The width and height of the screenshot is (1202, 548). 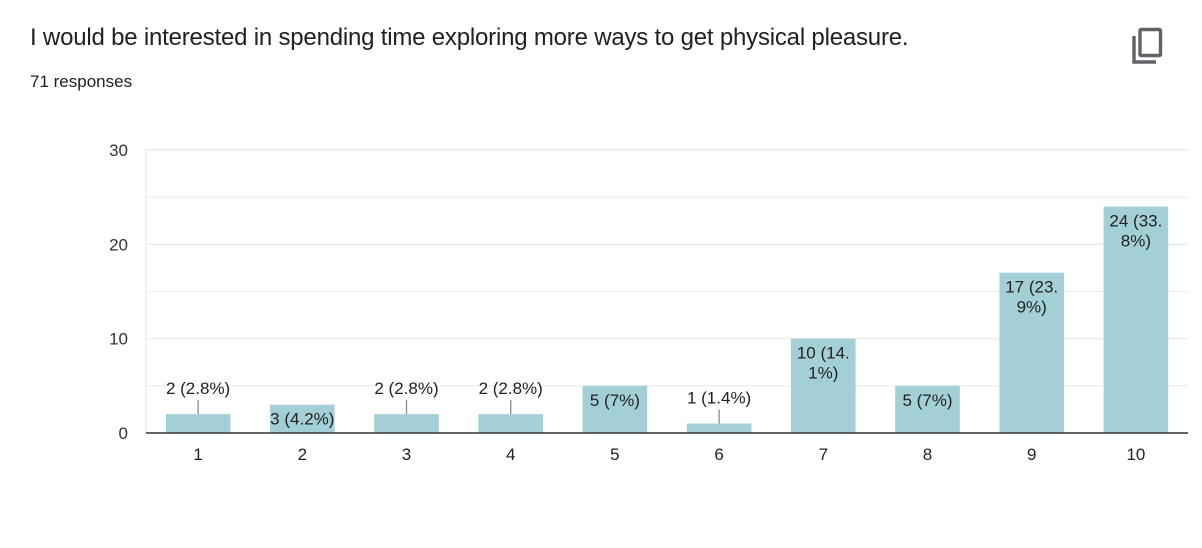 What do you see at coordinates (118, 244) in the screenshot?
I see `y-tick-label: 20` at bounding box center [118, 244].